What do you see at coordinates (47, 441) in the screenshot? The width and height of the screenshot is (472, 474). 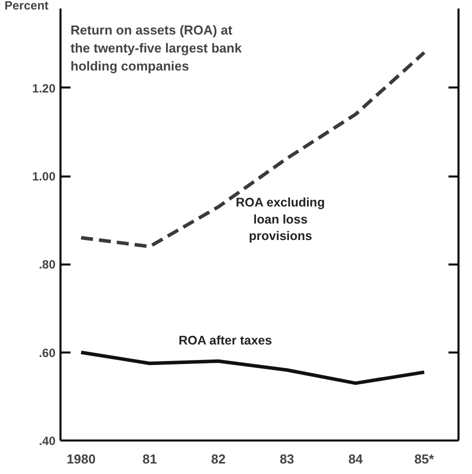 I see `y-tick-label: .40` at bounding box center [47, 441].